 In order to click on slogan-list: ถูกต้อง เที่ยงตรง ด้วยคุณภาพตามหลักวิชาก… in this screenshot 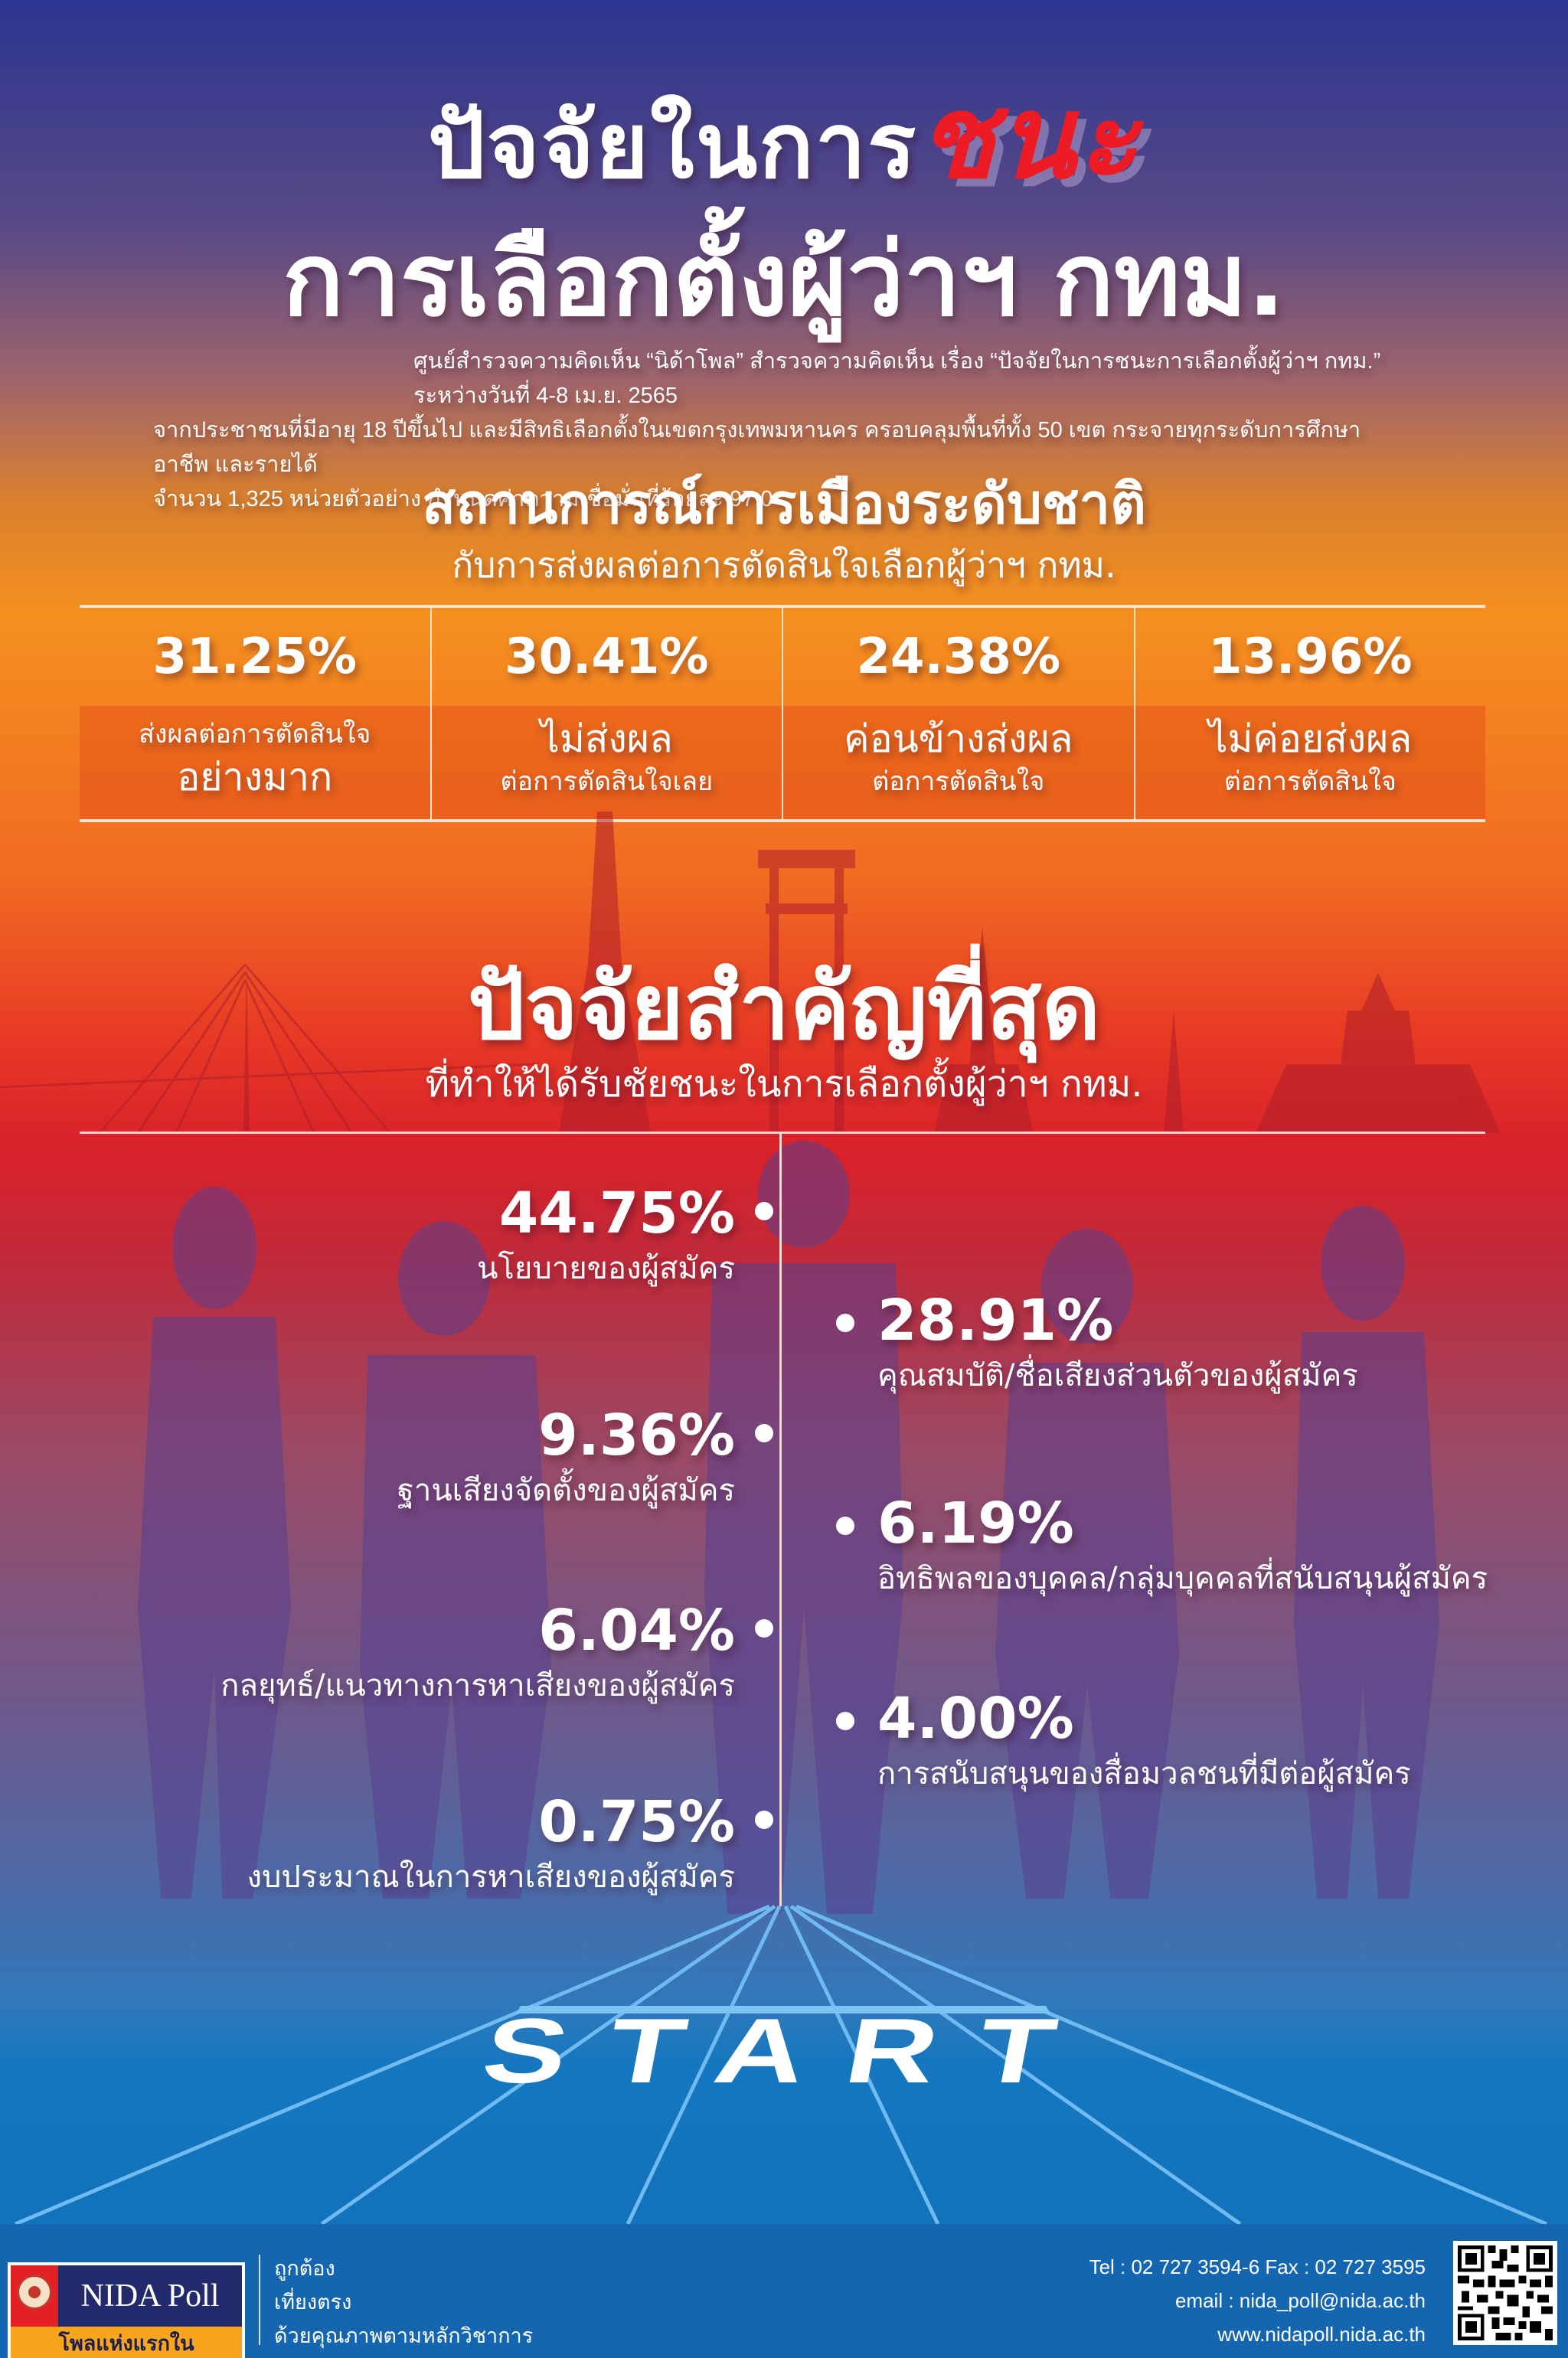, I will do `click(403, 2302)`.